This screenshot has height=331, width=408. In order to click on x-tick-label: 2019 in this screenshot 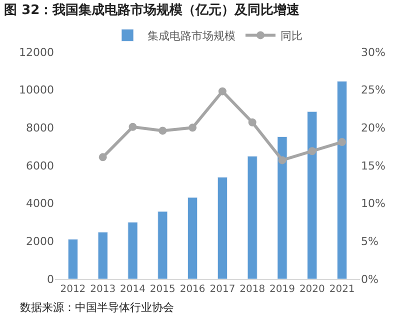, I will do `click(282, 289)`.